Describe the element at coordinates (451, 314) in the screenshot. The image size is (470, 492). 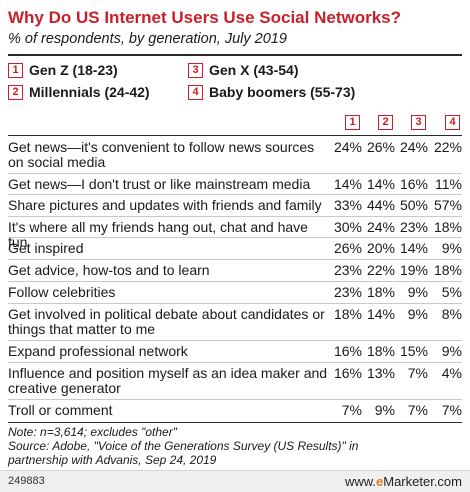
I see `cell-value: 8%` at that location.